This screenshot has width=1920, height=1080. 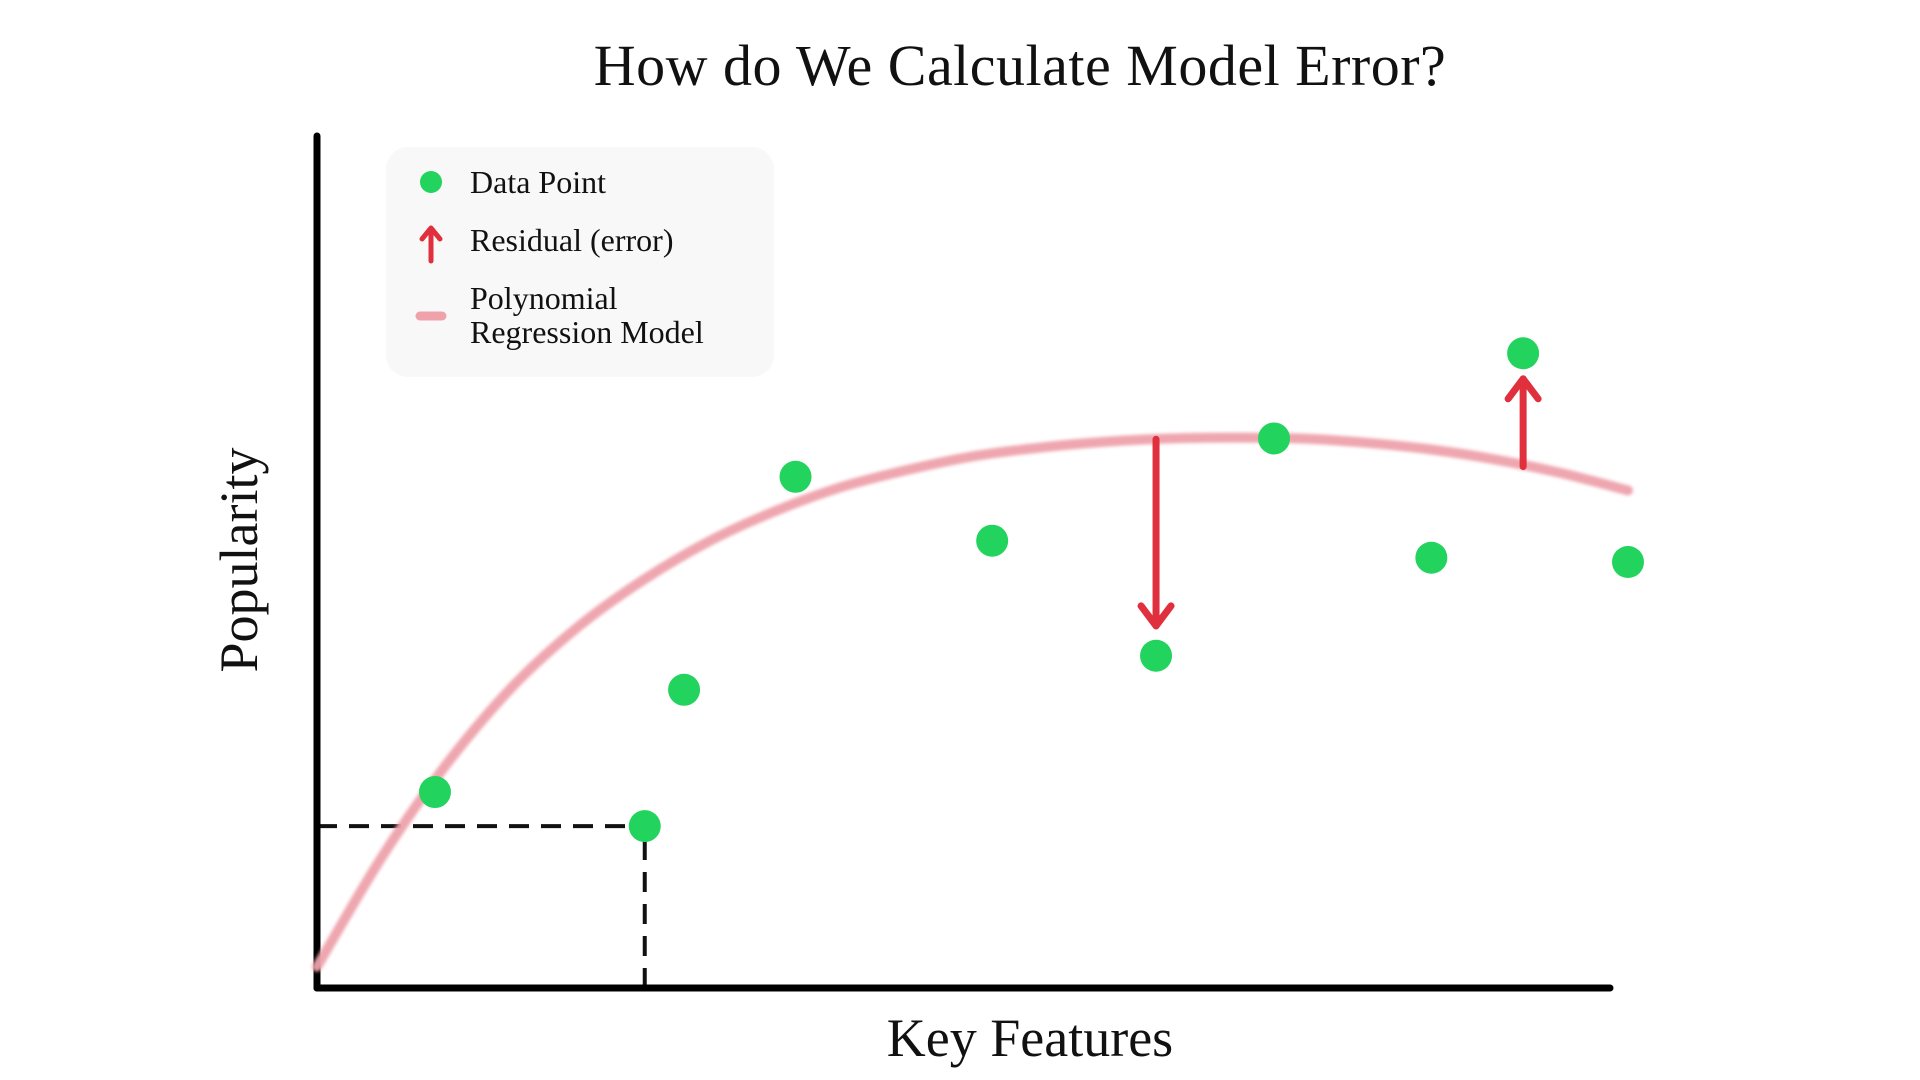 What do you see at coordinates (1523, 423) in the screenshot?
I see `residual-arrow-up` at bounding box center [1523, 423].